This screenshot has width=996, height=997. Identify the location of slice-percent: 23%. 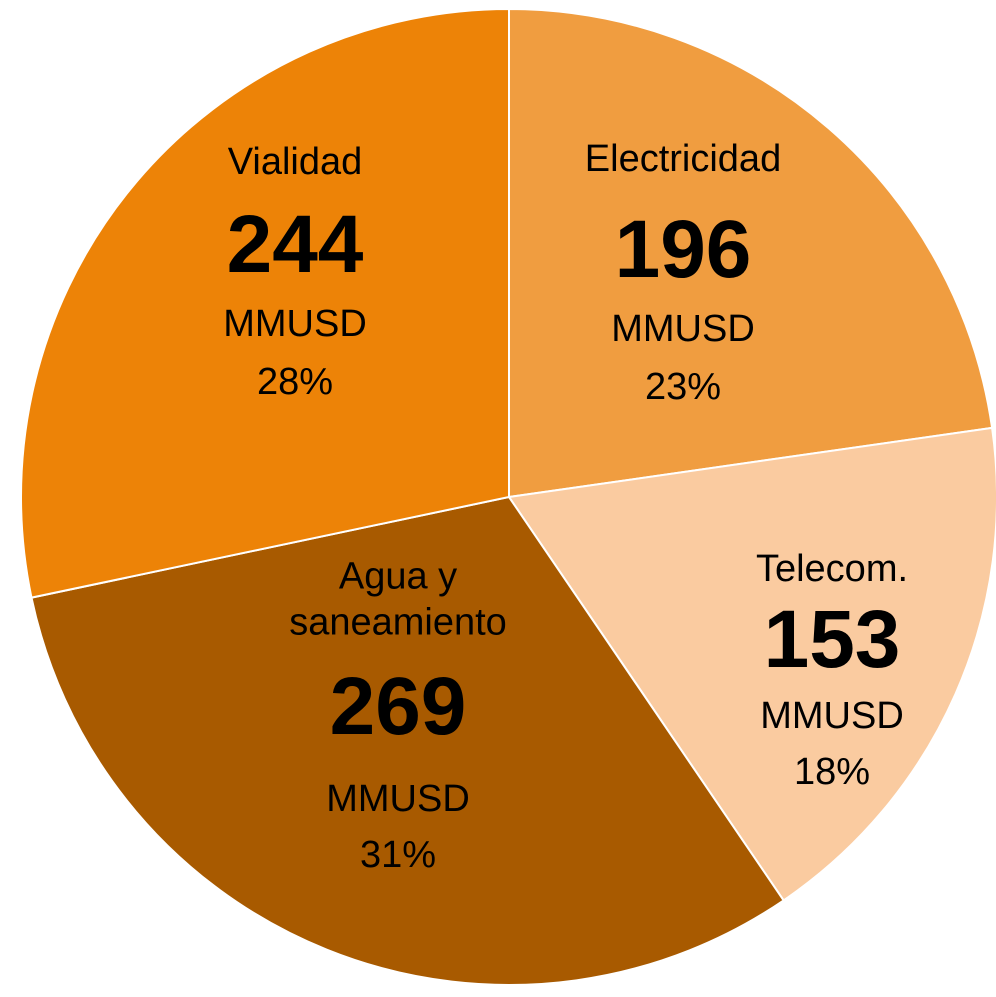
(683, 387).